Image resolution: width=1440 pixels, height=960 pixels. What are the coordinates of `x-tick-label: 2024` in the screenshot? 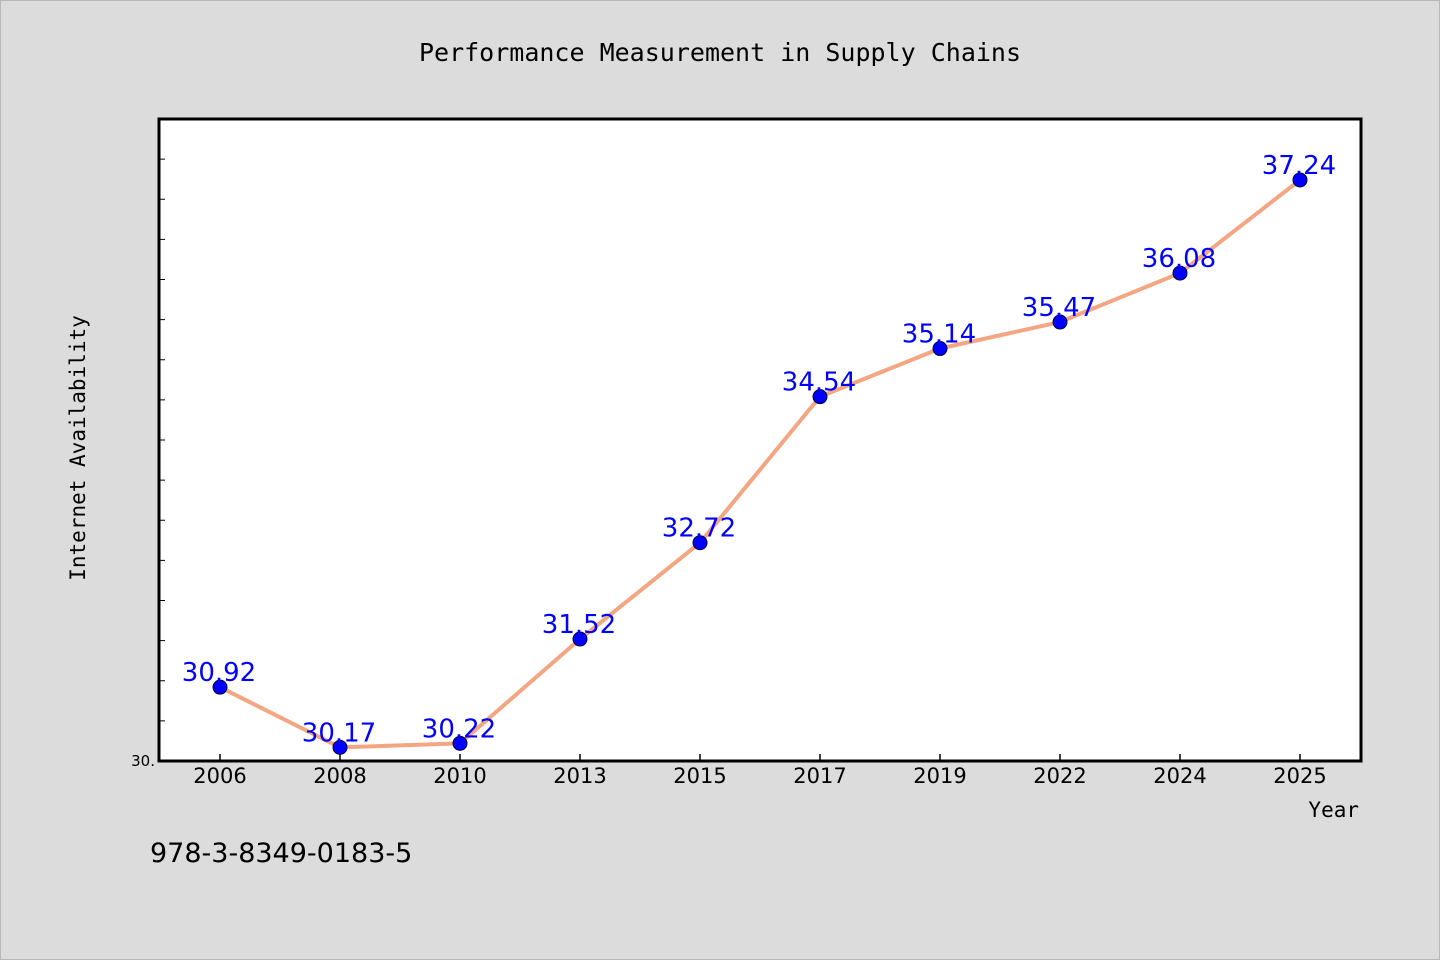 It's located at (1179, 776).